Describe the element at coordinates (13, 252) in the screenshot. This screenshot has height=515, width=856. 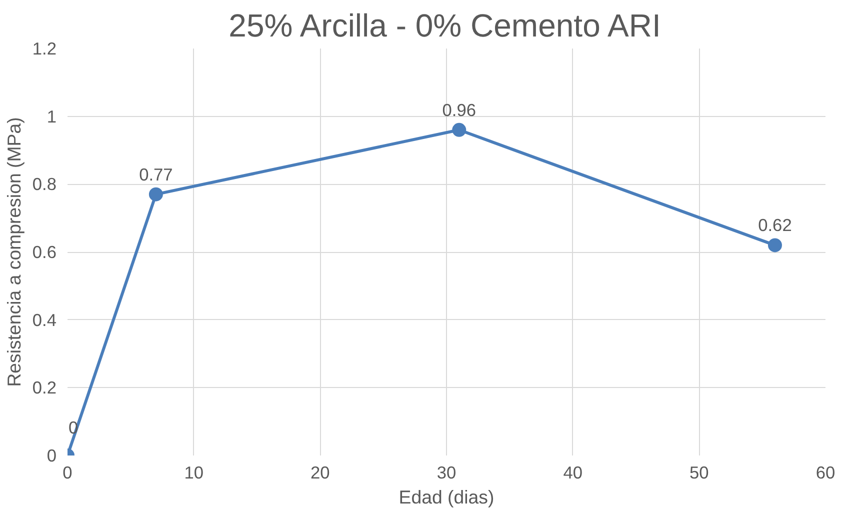
I see `y-axis-title: Resistencia a compresion (MPa)` at that location.